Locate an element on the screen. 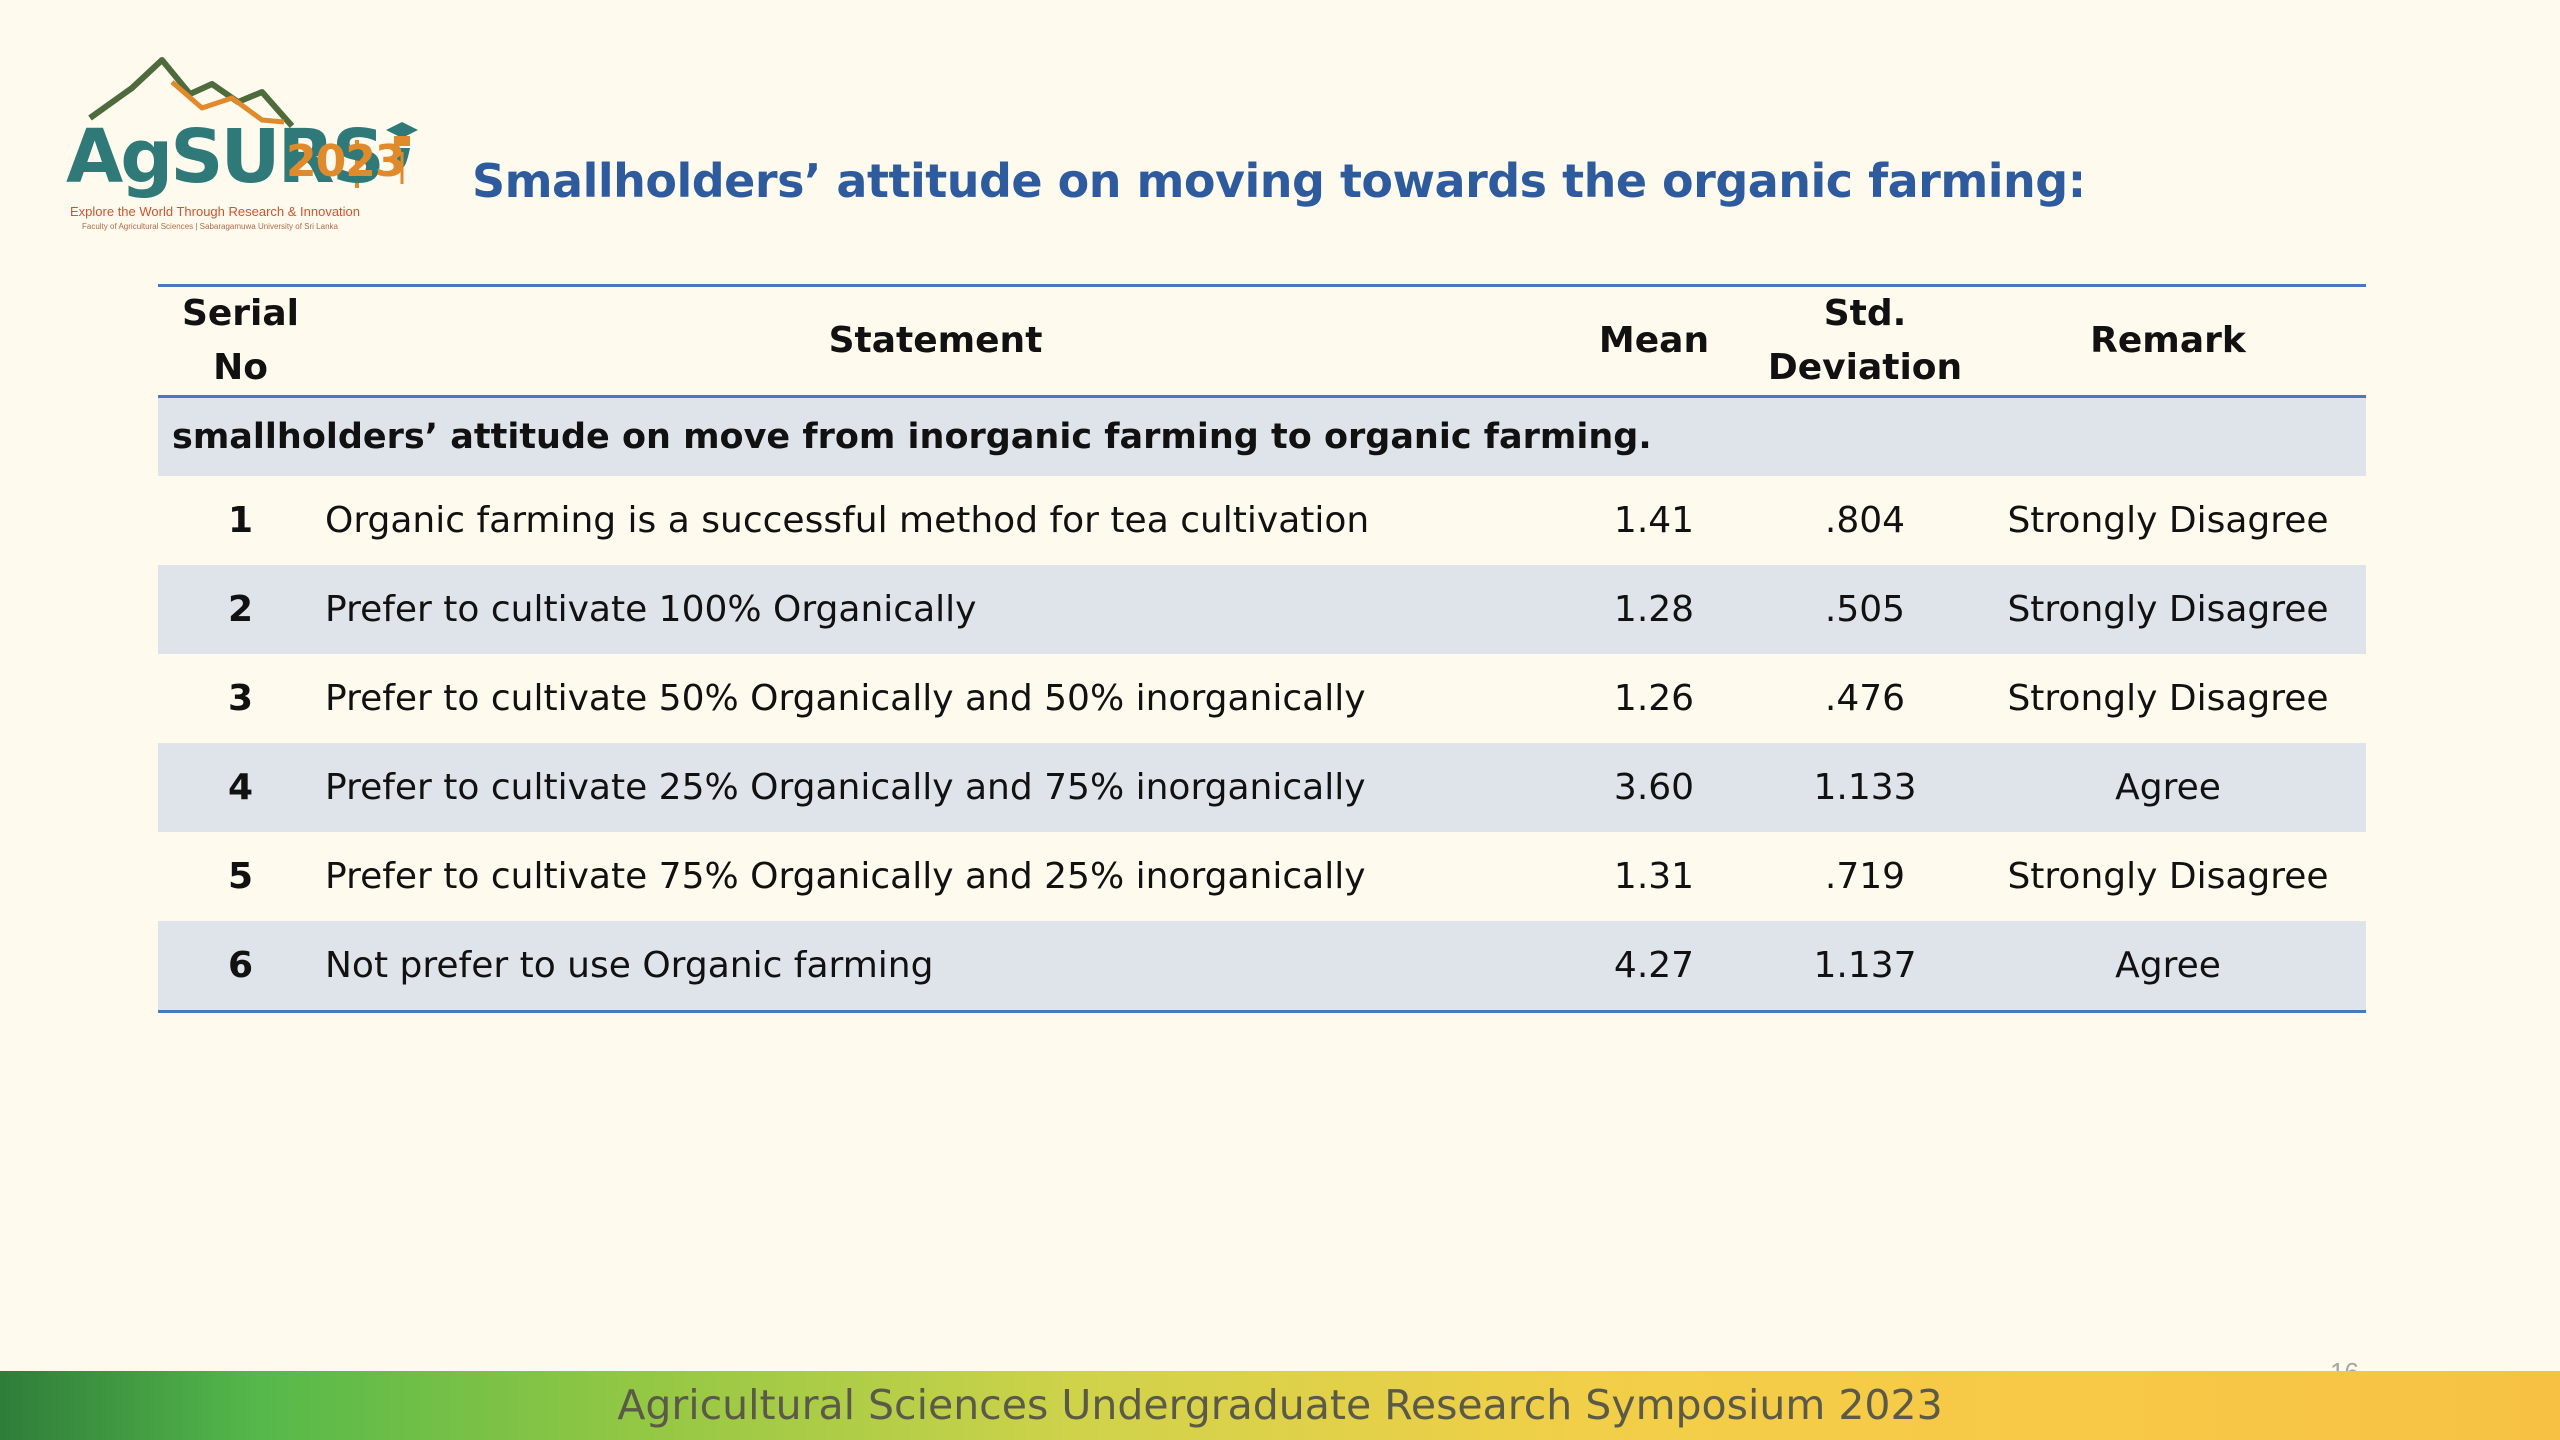  cell-mean: 1.41 is located at coordinates (1654, 520).